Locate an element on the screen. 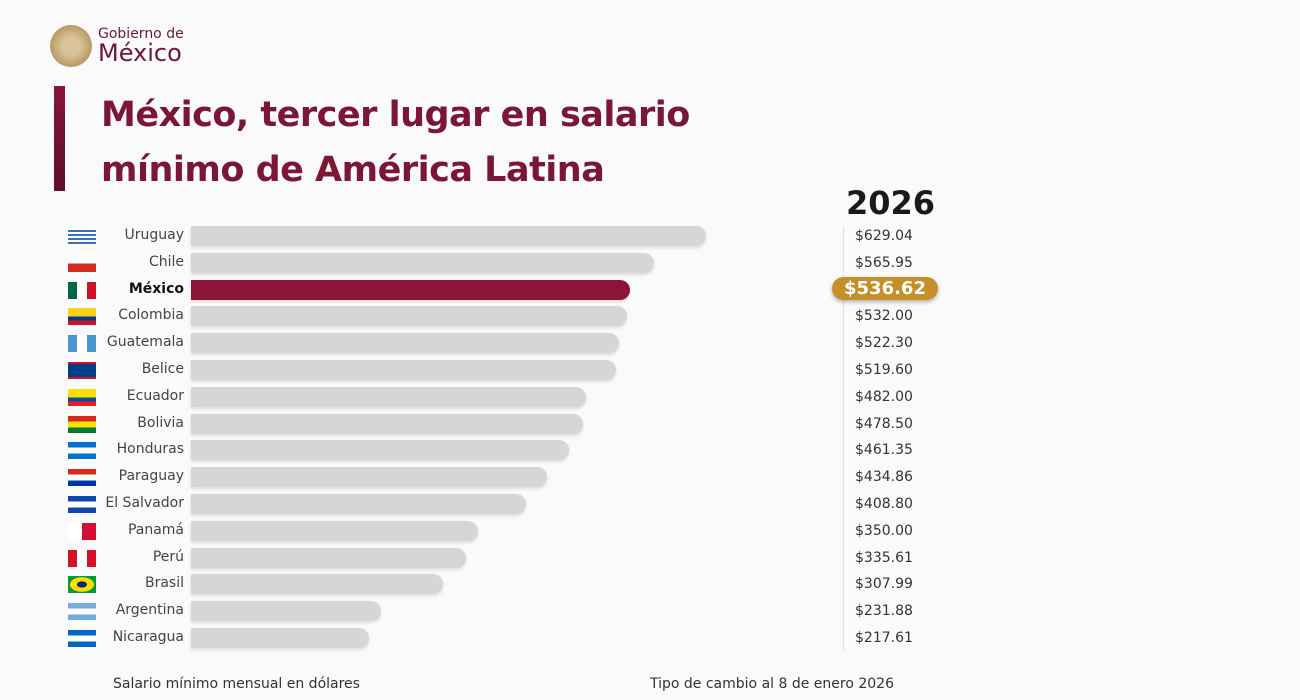 Image resolution: width=1300 pixels, height=700 pixels. value-label: $565.95 is located at coordinates (884, 262).